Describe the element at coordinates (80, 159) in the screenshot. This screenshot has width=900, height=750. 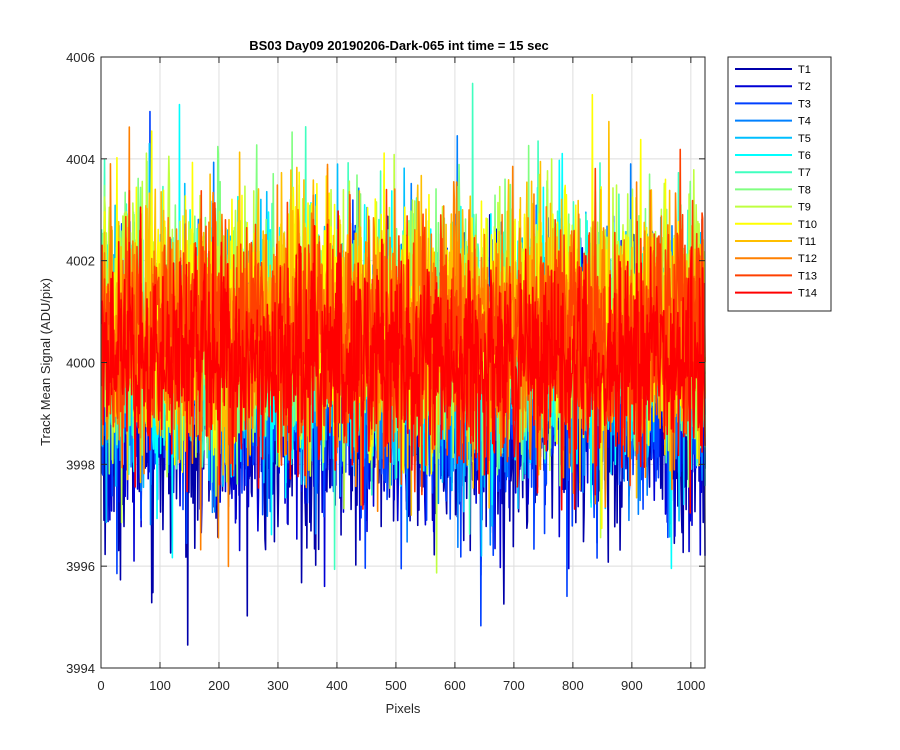
I see `y-tick-label: 4004` at that location.